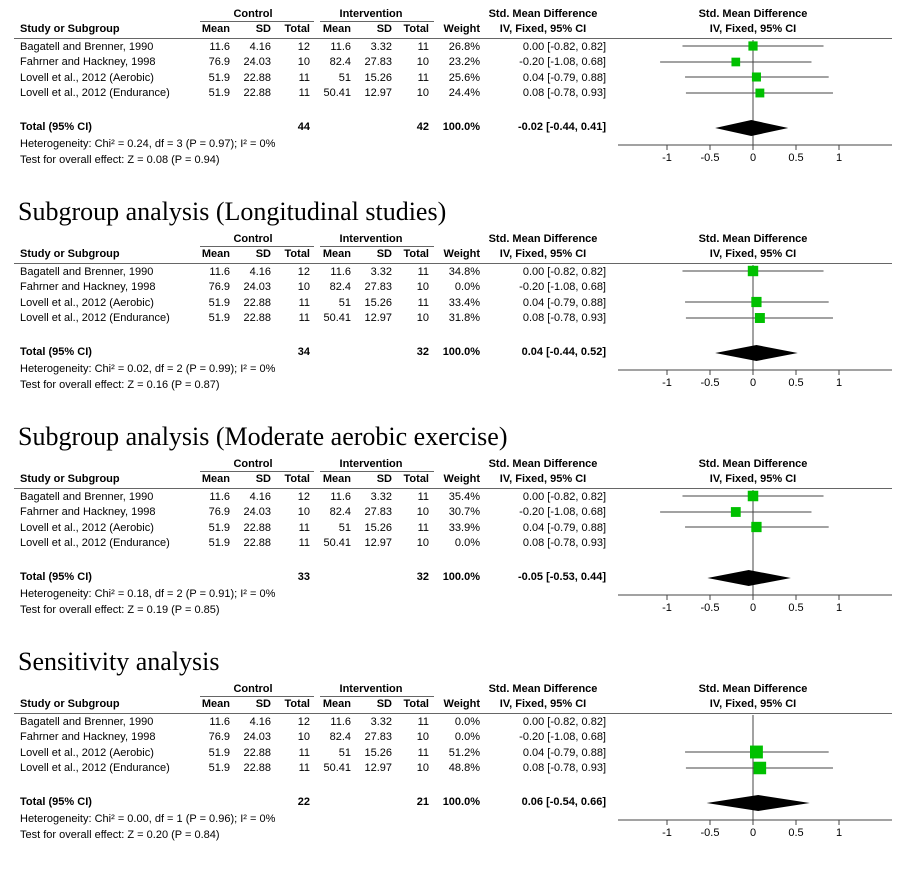  I want to click on study-smd-ci: 0.04 [-0.79, 0.88], so click(564, 528).